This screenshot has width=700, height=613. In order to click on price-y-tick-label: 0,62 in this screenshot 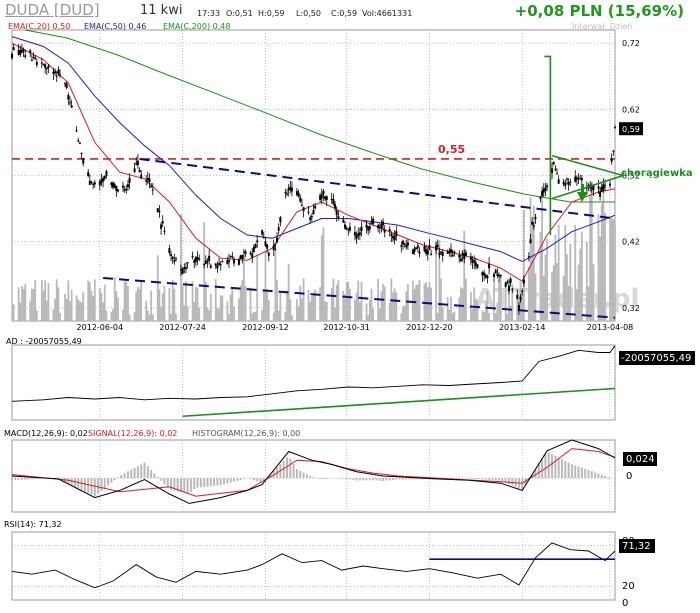, I will do `click(631, 109)`.